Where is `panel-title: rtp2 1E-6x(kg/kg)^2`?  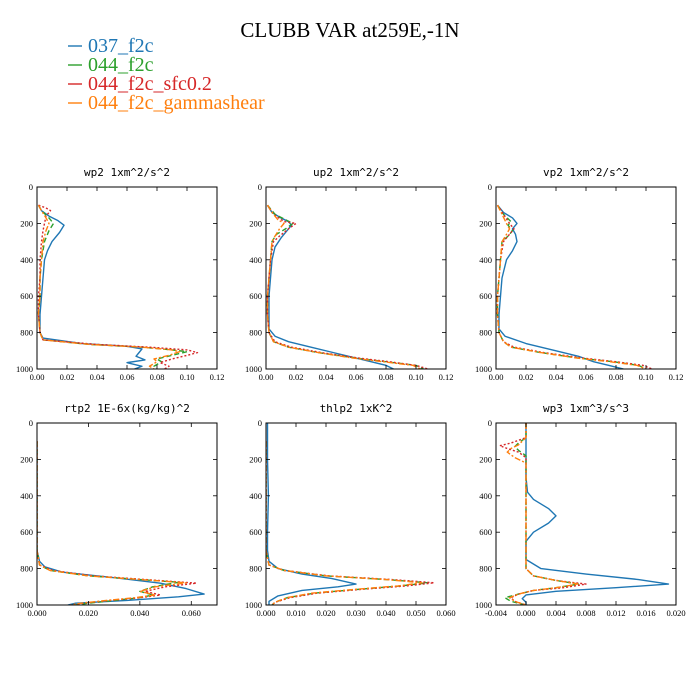 panel-title: rtp2 1E-6x(kg/kg)^2 is located at coordinates (127, 408).